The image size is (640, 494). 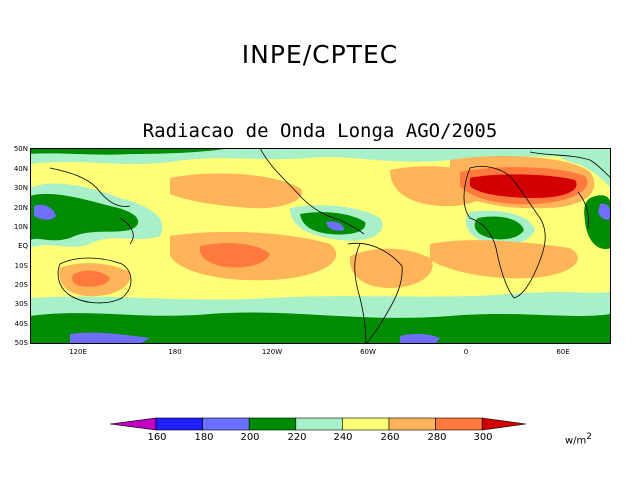 I want to click on colorbar, so click(x=318, y=424).